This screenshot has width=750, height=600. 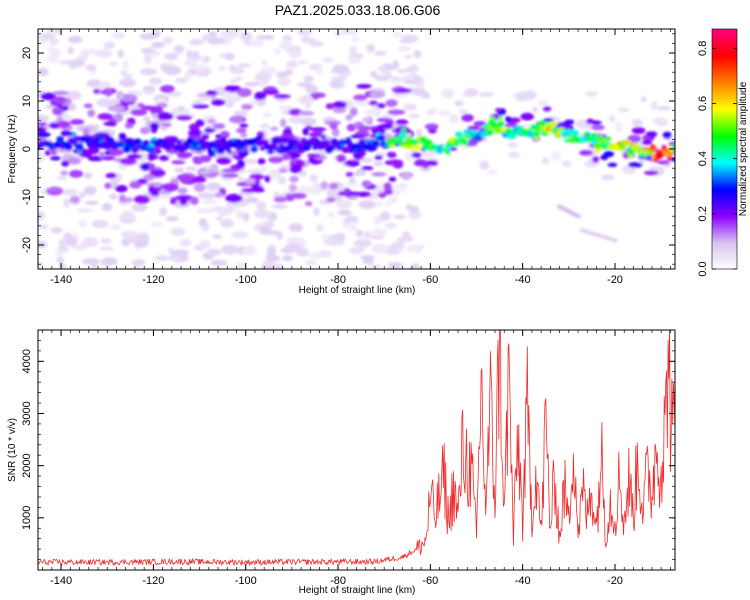 I want to click on spectrogram-xtick-label: -20, so click(x=615, y=280).